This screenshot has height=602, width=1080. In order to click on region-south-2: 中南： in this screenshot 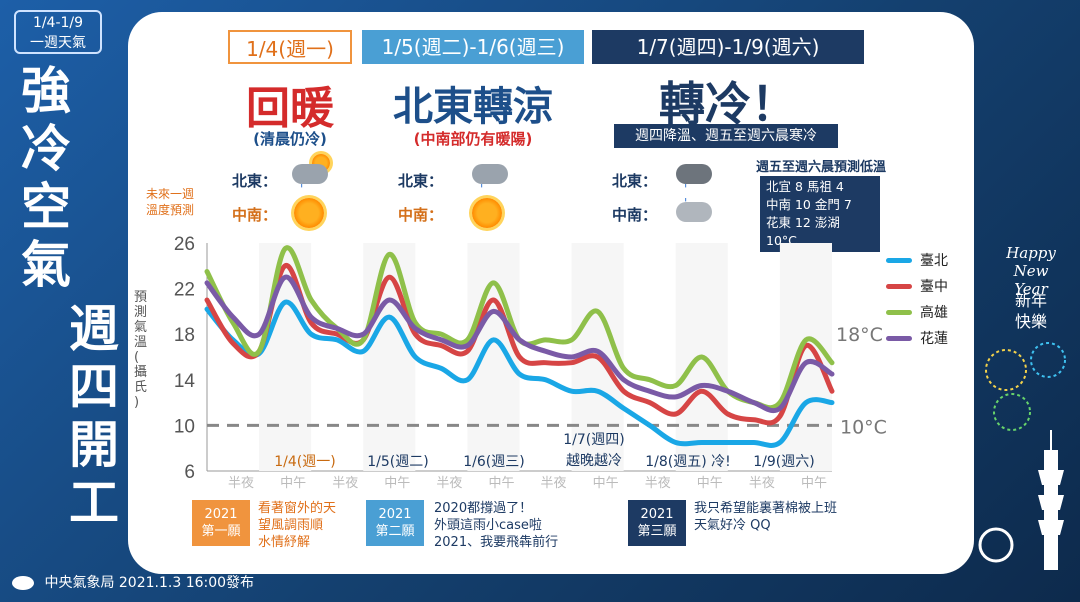, I will do `click(421, 215)`.